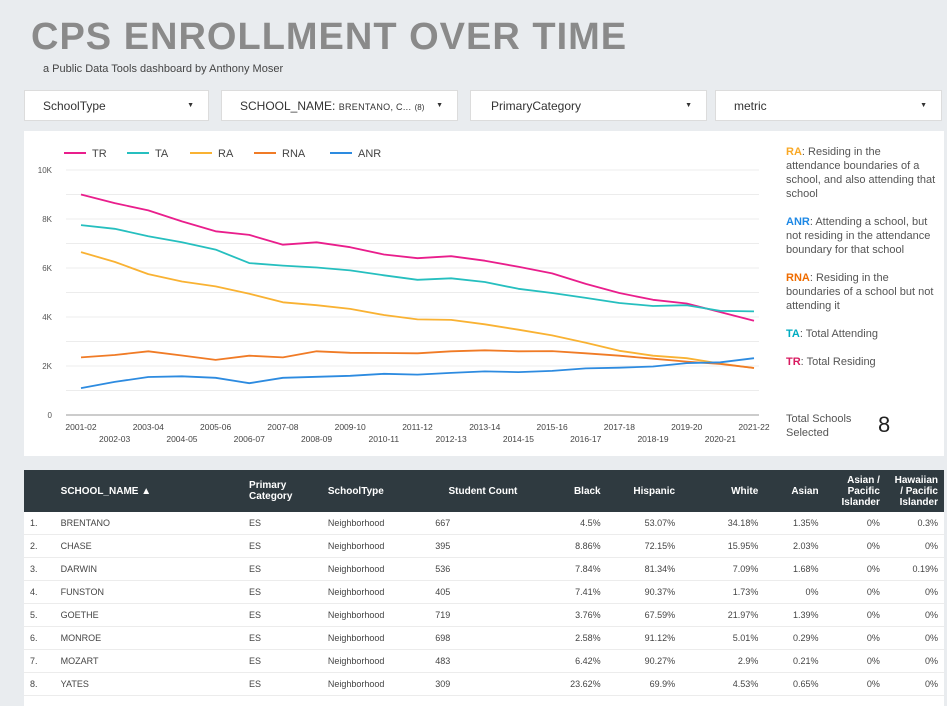 Image resolution: width=947 pixels, height=706 pixels. What do you see at coordinates (916, 491) in the screenshot?
I see `table-header-hawaiian-pacific-islander: Hawaiian / Pacific Islander` at bounding box center [916, 491].